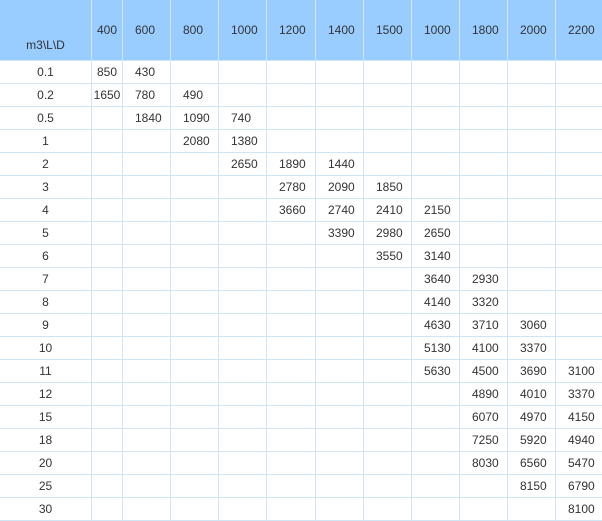 The height and width of the screenshot is (521, 602). I want to click on row-label: 3, so click(46, 187).